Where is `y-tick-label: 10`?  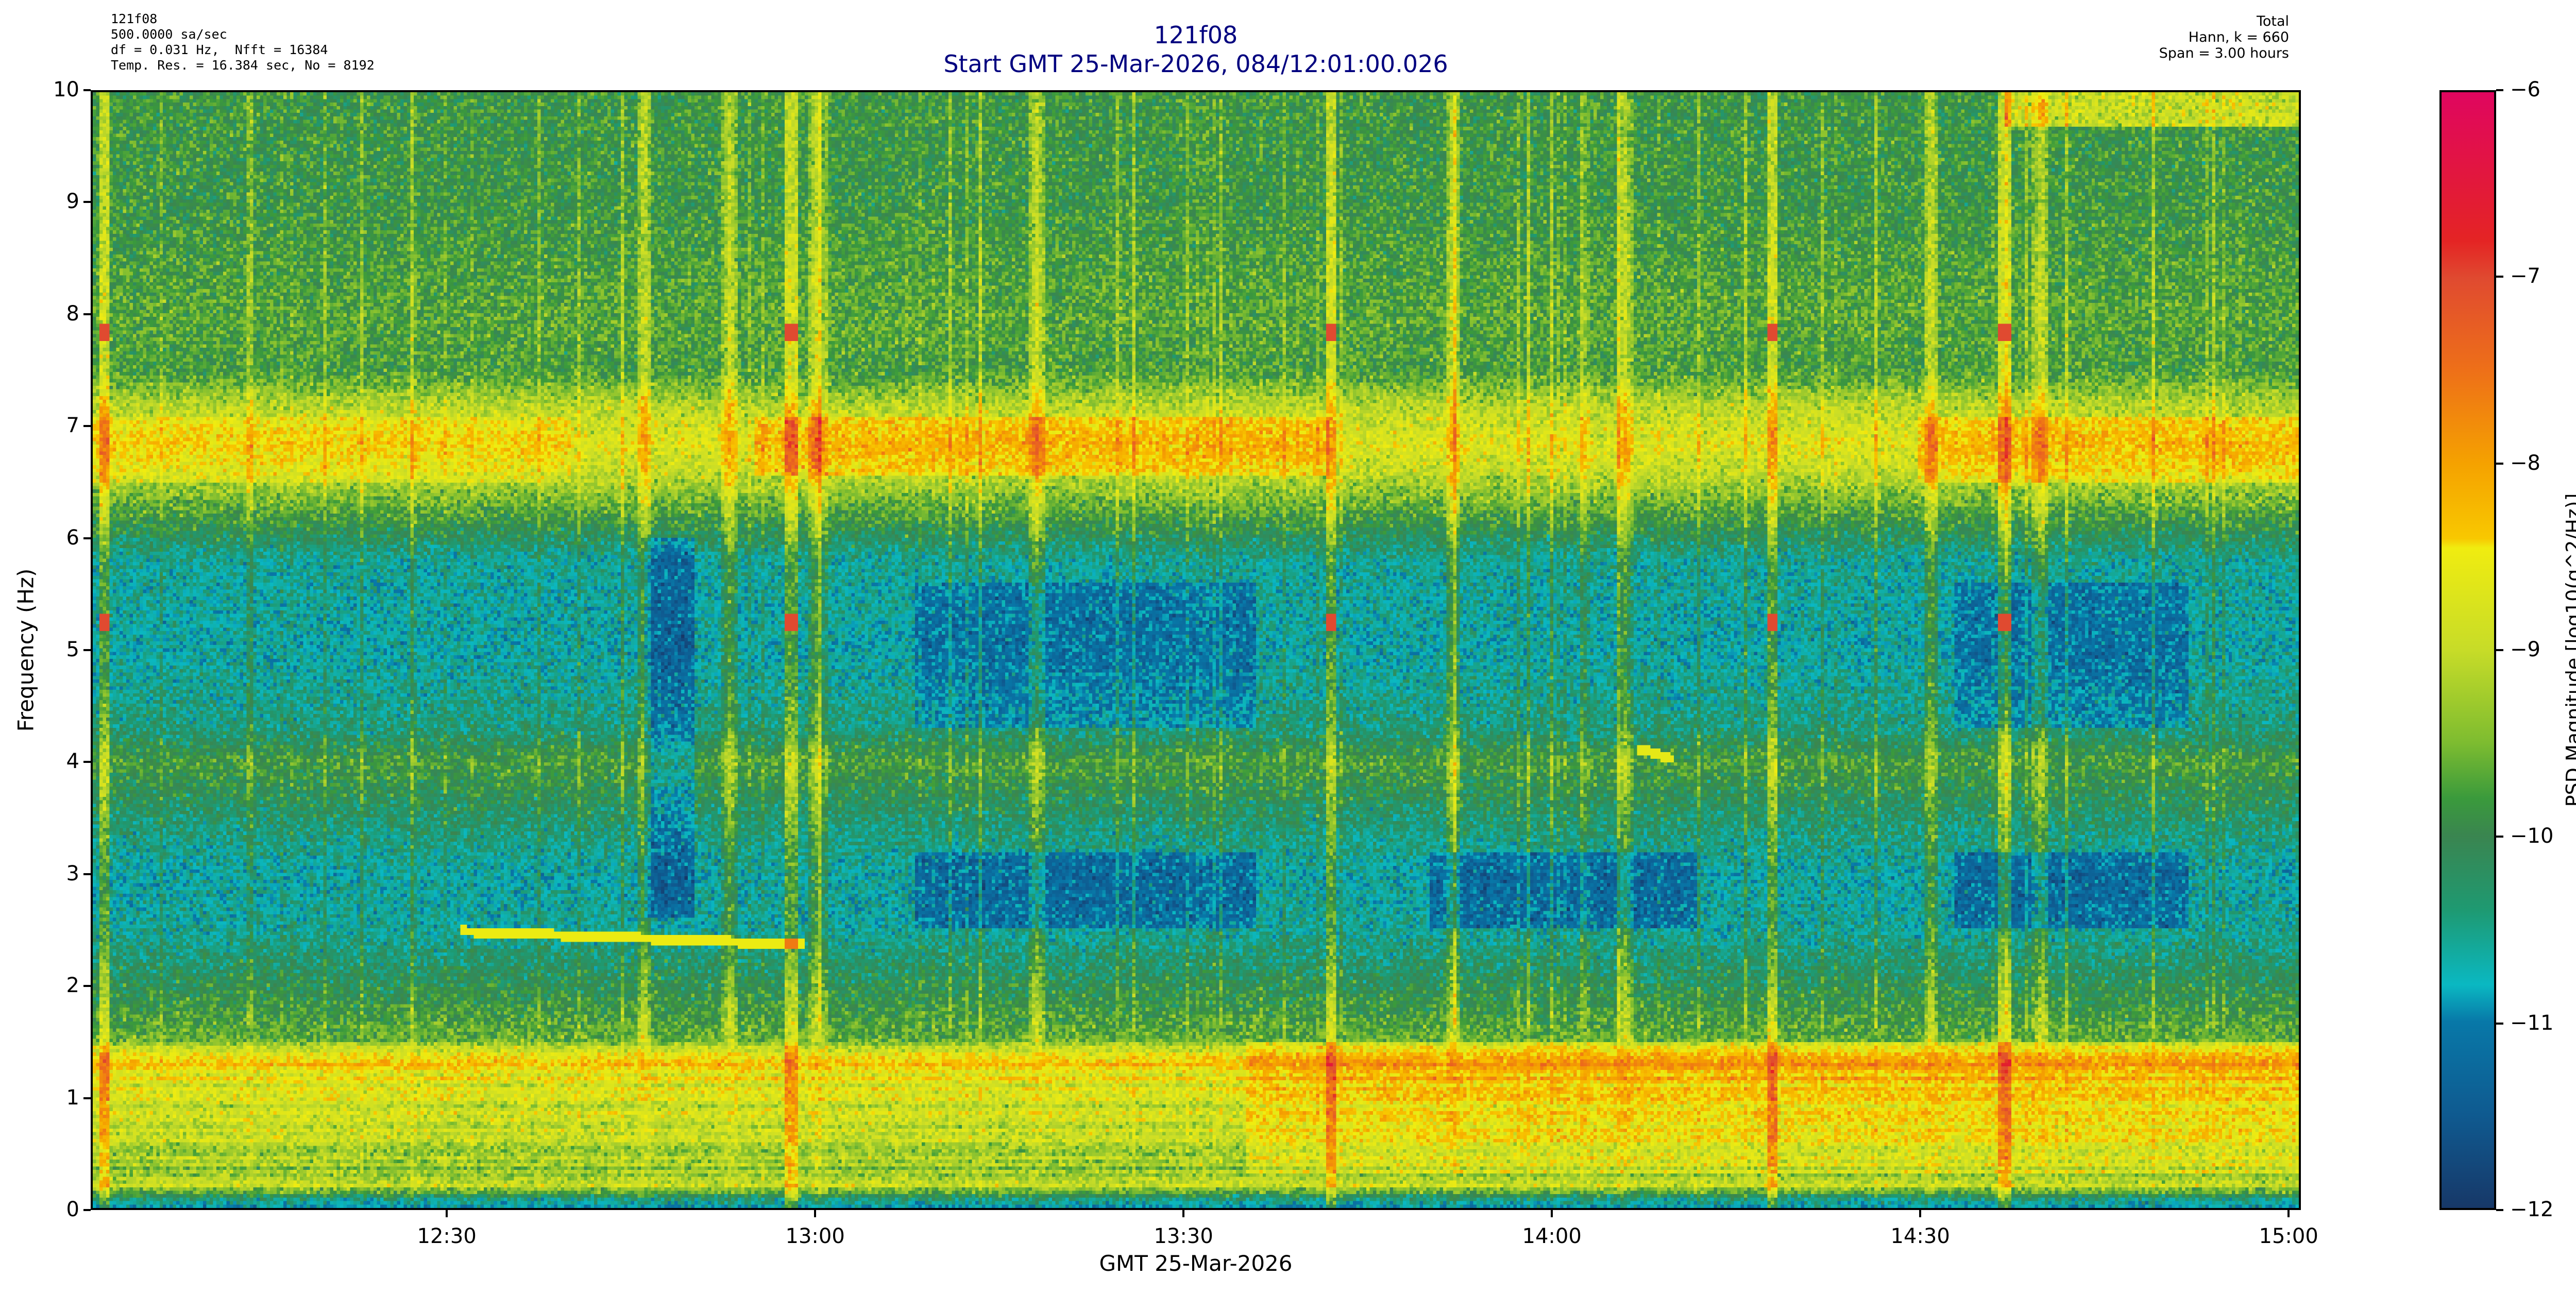 y-tick-label: 10 is located at coordinates (66, 89).